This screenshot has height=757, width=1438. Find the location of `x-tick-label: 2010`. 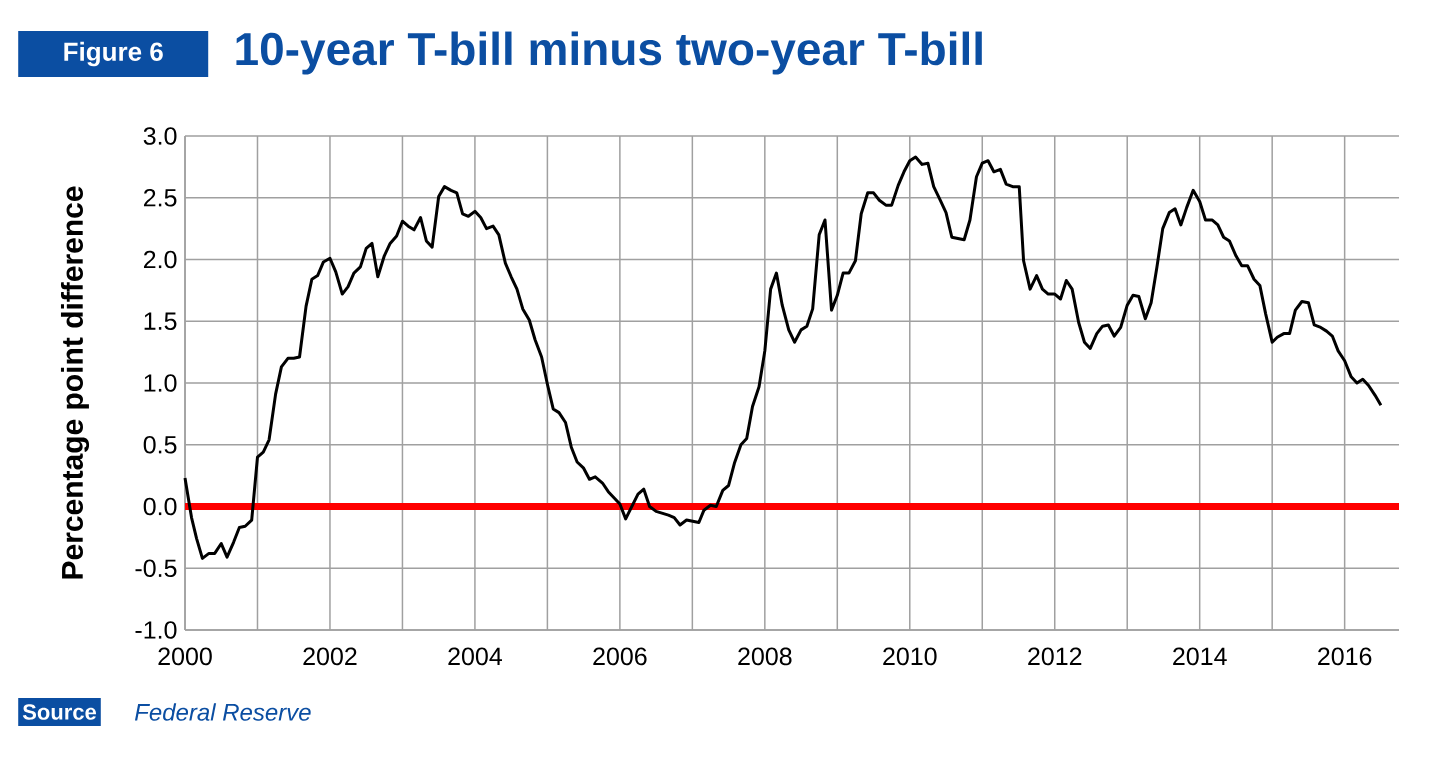

x-tick-label: 2010 is located at coordinates (910, 656).